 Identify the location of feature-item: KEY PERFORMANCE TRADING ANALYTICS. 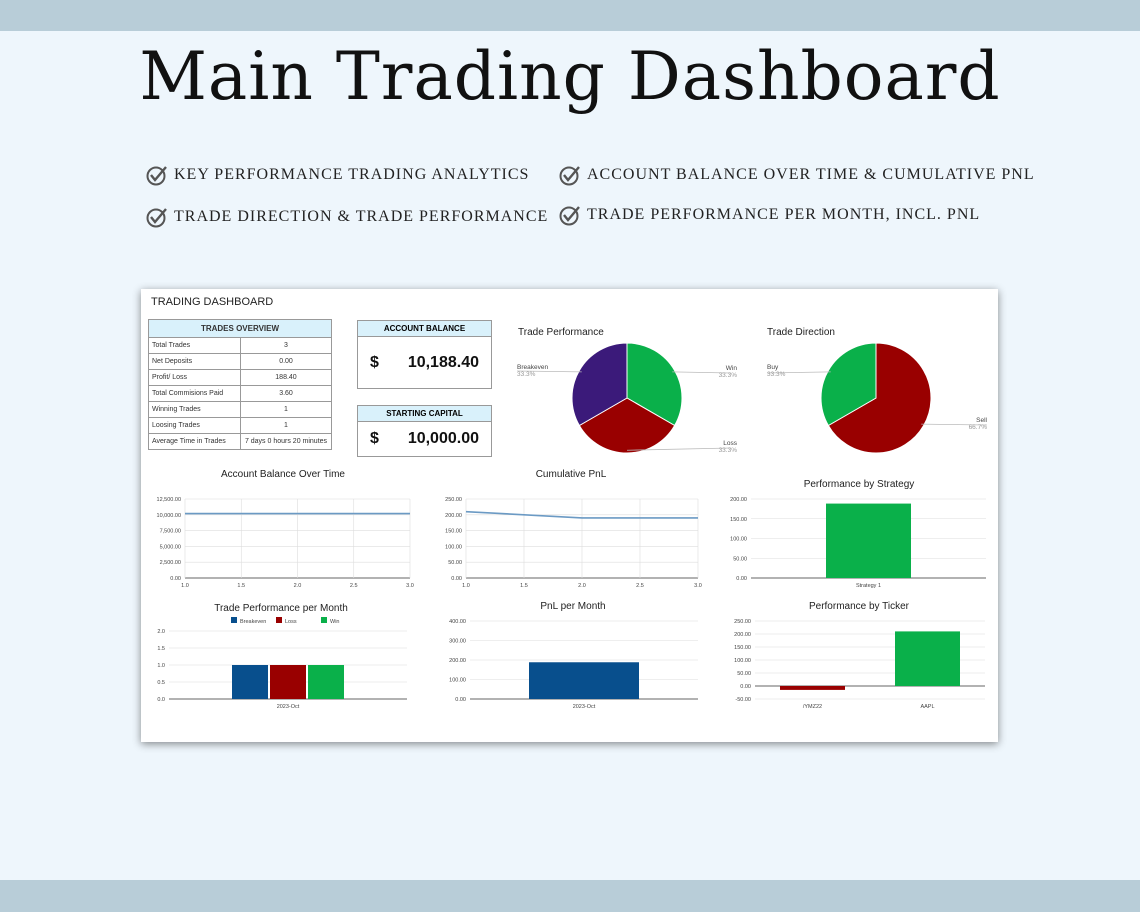
(337, 175).